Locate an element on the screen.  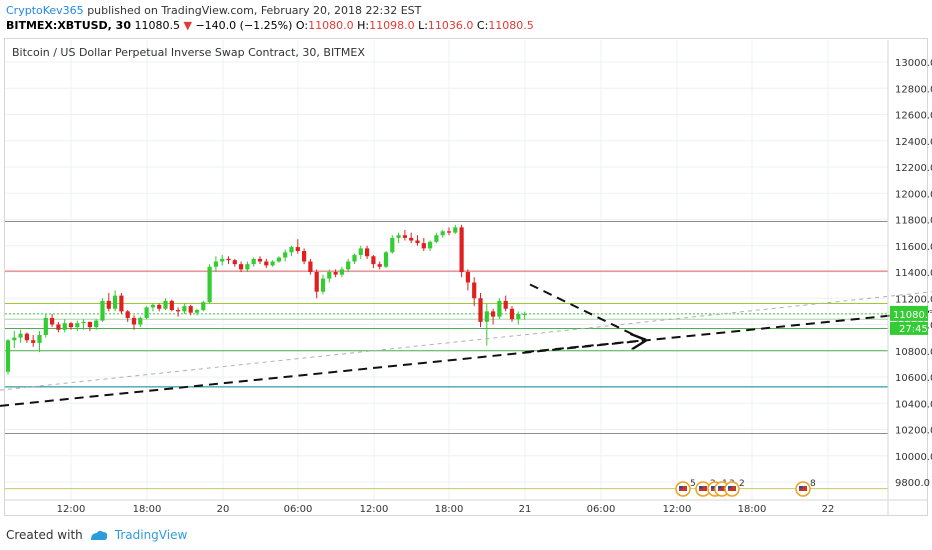
author-link: CryptoKev365 is located at coordinates (45, 10).